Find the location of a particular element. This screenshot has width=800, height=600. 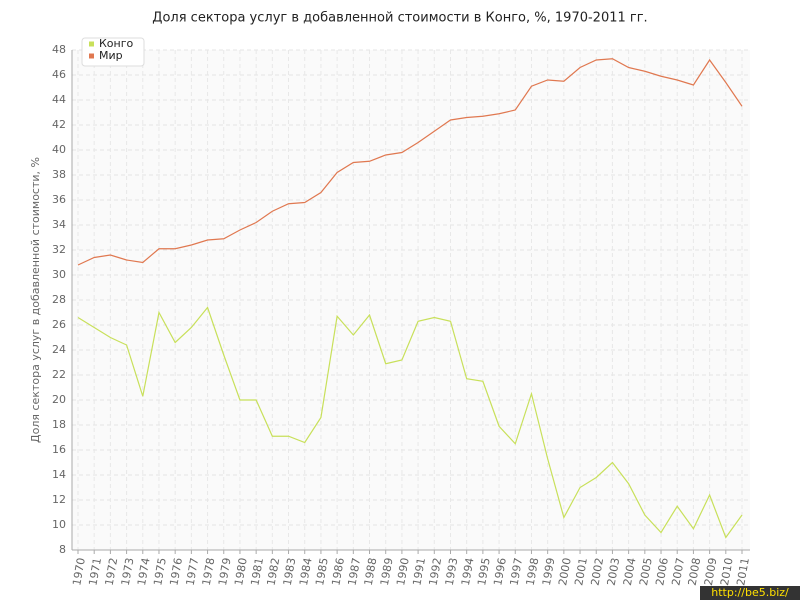

x-tick-label: 1976 is located at coordinates (176, 572).